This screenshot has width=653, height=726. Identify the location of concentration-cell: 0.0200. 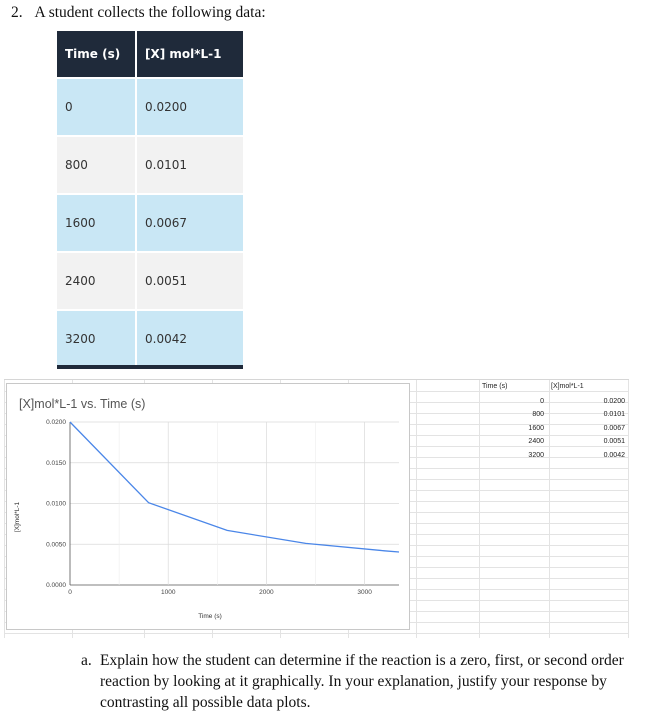
(189, 106).